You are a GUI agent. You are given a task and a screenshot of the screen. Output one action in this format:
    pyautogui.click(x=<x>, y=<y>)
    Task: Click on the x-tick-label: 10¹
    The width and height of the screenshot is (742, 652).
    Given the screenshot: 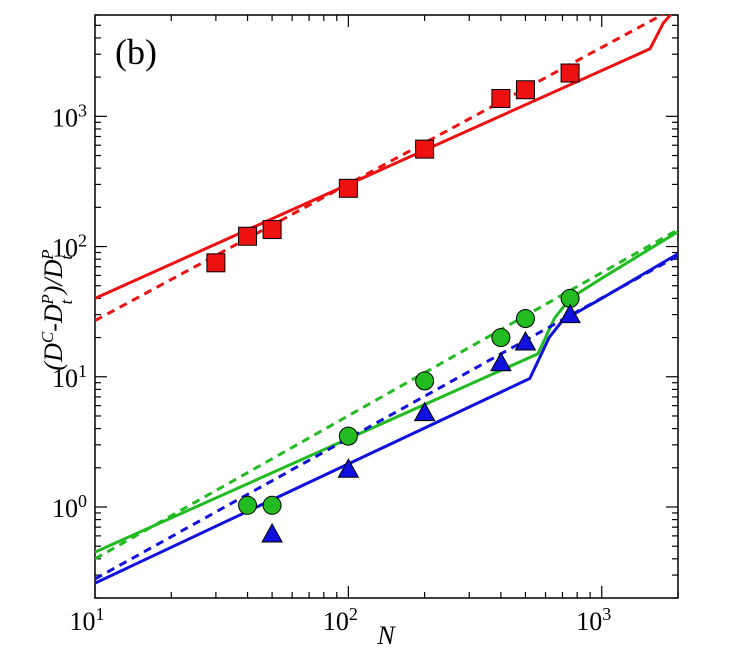 What is the action you would take?
    pyautogui.click(x=87, y=620)
    